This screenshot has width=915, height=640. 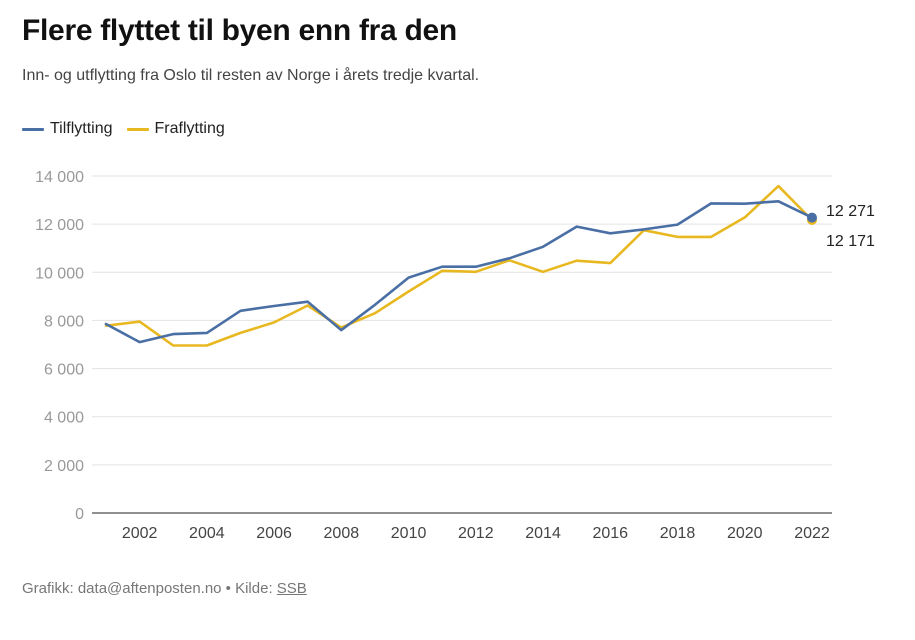 I want to click on legend-item-tilflytting: Tilflytting, so click(x=67, y=129).